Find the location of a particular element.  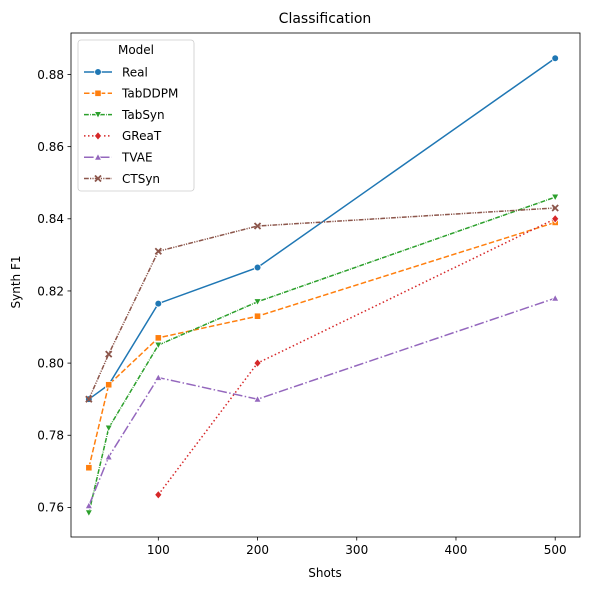

legend-entry-tabddpm: TabDDPM is located at coordinates (131, 94).